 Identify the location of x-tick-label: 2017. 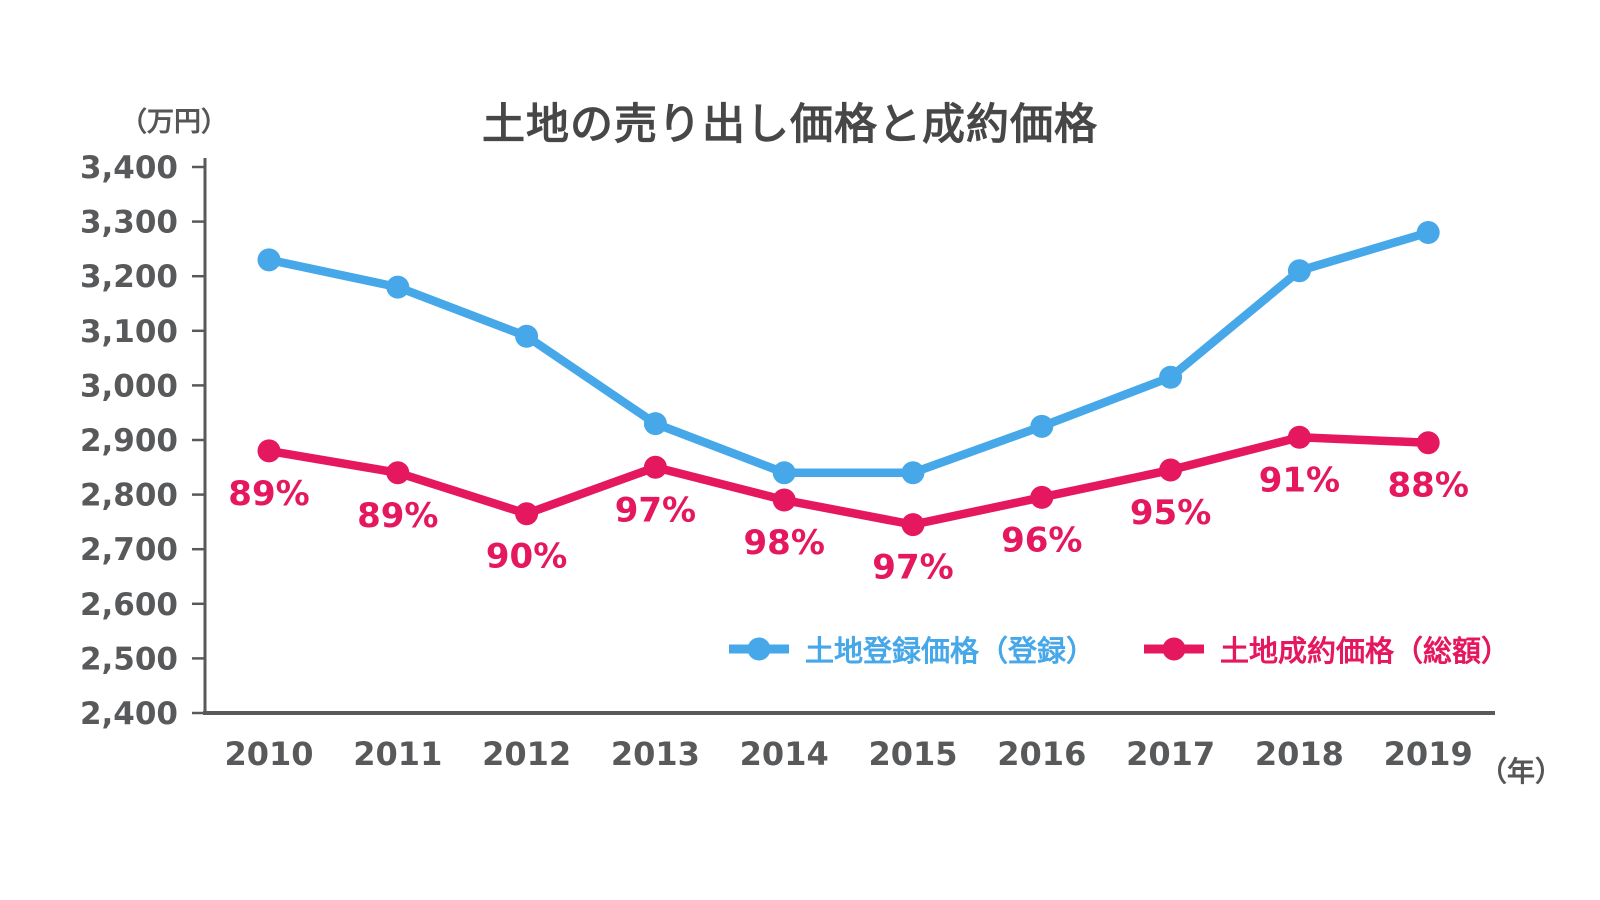
(1170, 754).